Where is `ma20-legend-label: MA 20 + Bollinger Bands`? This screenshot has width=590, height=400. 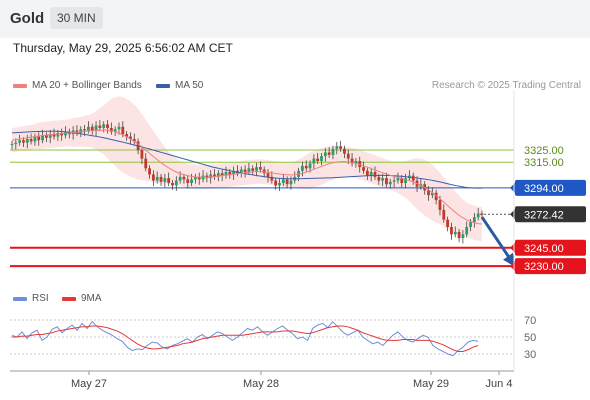
ma20-legend-label: MA 20 + Bollinger Bands is located at coordinates (87, 85).